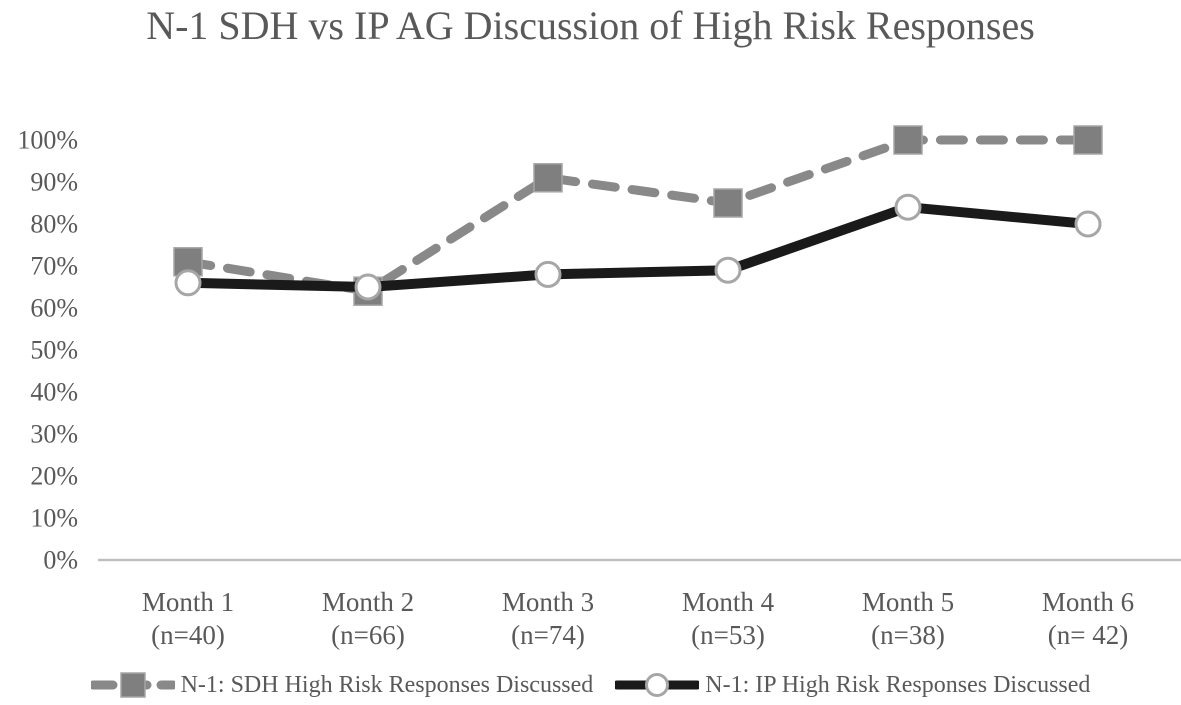 This screenshot has width=1181, height=705. I want to click on y-axis-tick-label: 50%, so click(54, 350).